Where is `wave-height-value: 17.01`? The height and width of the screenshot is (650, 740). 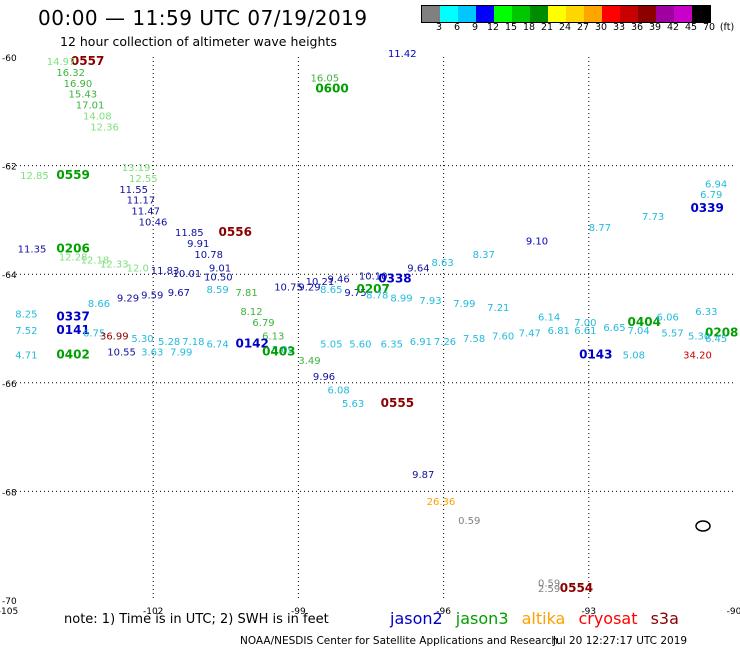 wave-height-value: 17.01 is located at coordinates (90, 106).